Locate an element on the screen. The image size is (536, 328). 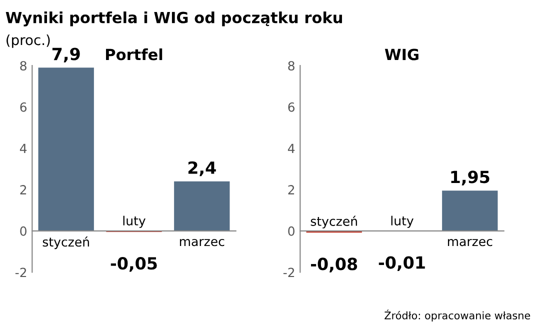
text: Źródło: opracowanie własne is located at coordinates (457, 316).